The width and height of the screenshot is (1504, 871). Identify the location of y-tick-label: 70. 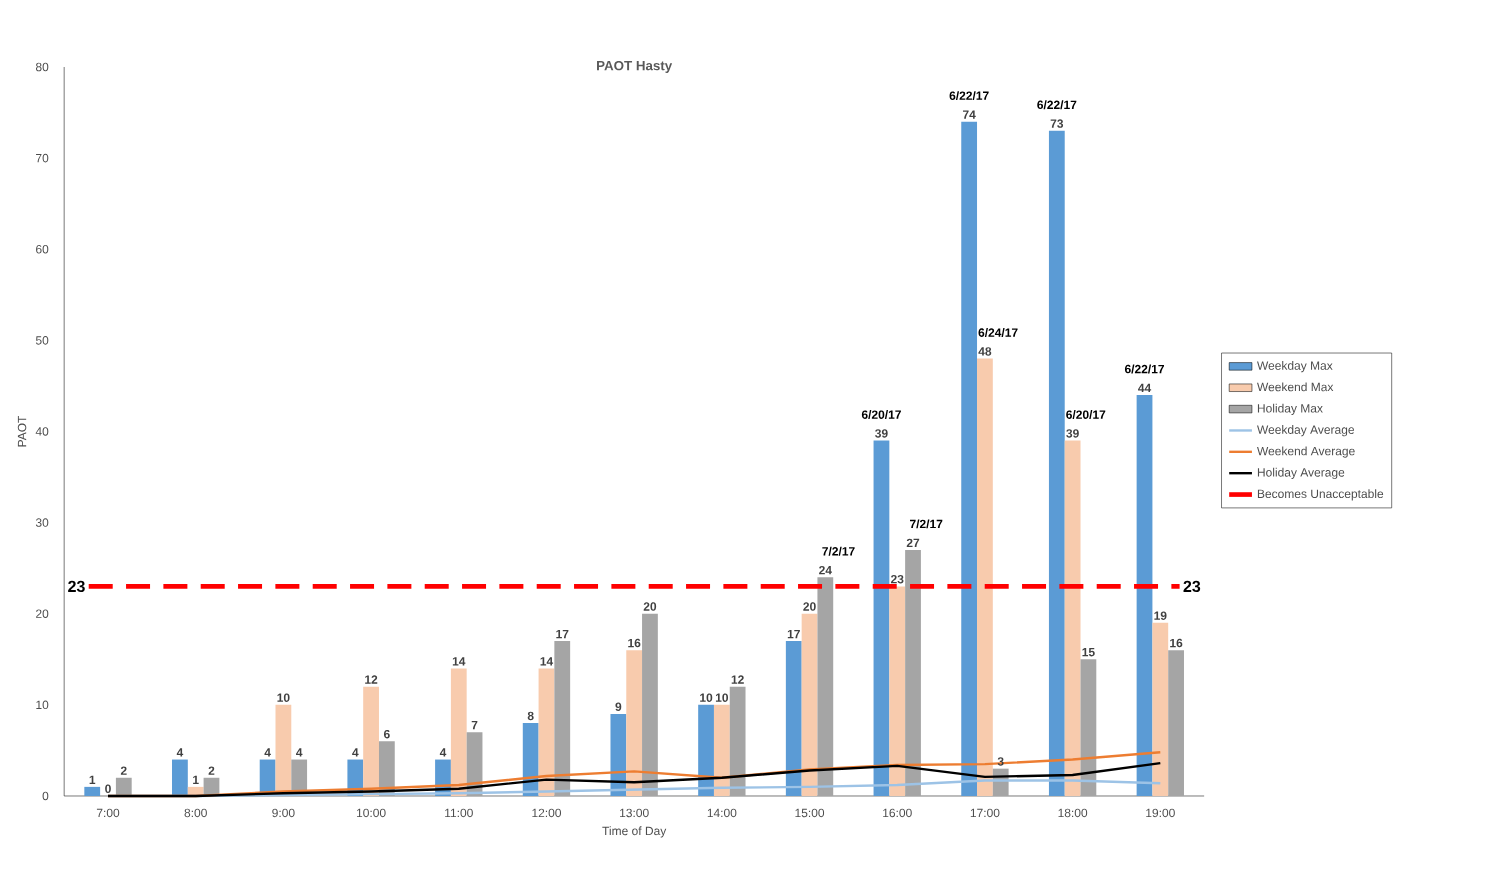
(42, 158).